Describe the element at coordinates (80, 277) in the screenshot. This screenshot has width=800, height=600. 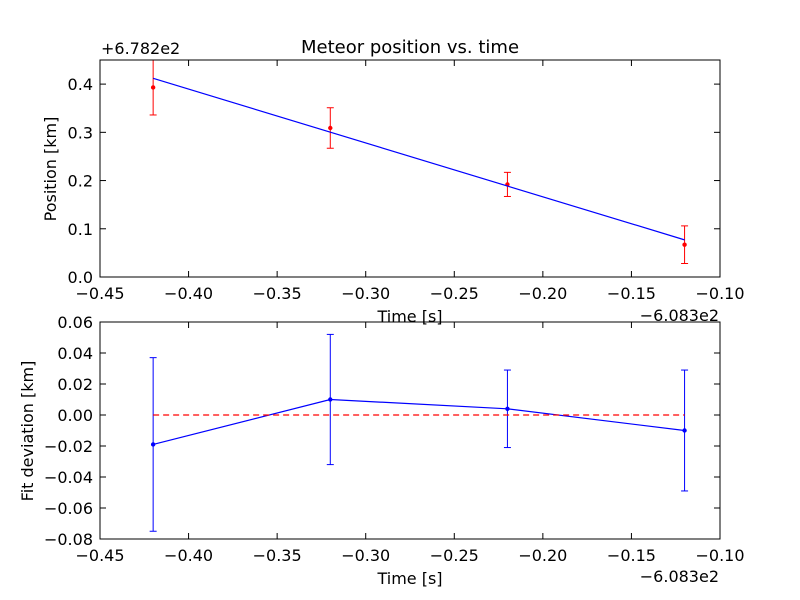
I see `y-tick-label: 0.0` at that location.